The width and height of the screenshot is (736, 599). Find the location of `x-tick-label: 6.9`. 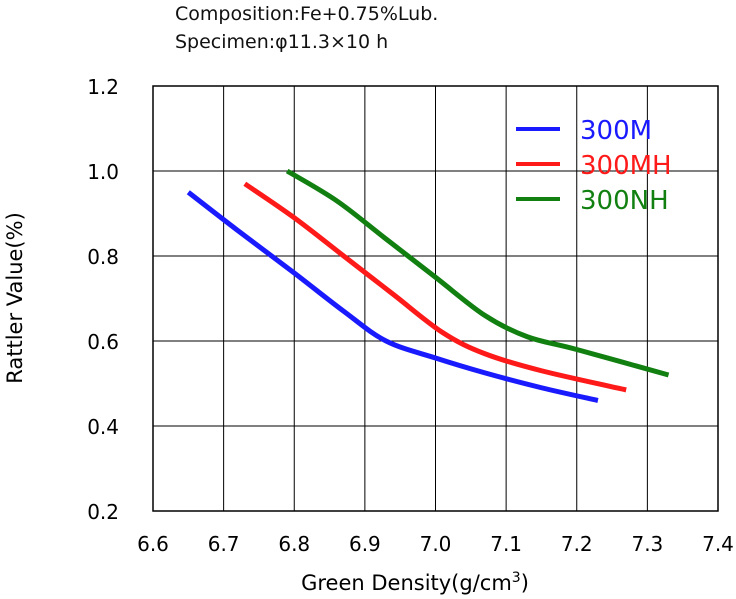

x-tick-label: 6.9 is located at coordinates (365, 544).